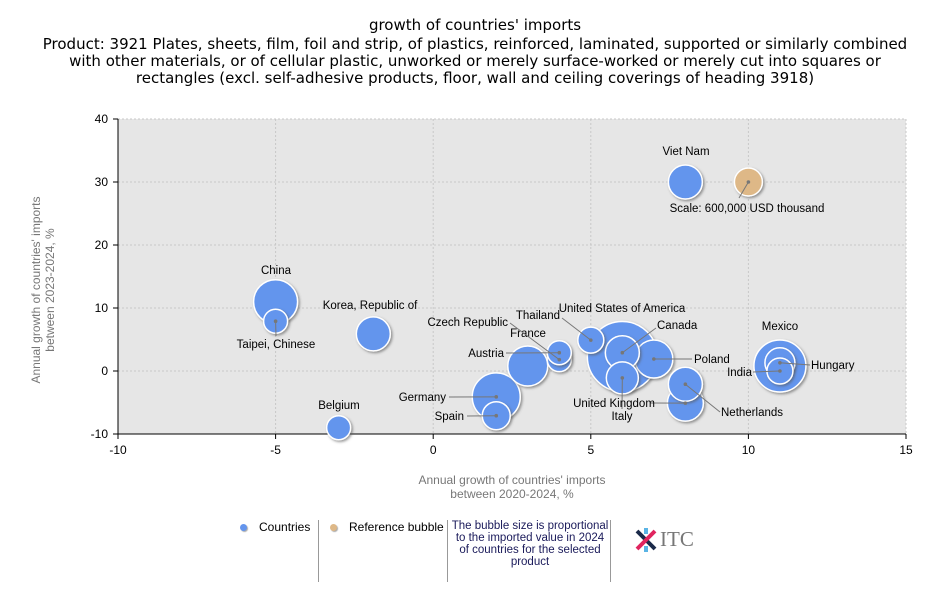  What do you see at coordinates (104, 371) in the screenshot?
I see `y-tick-label: 0` at bounding box center [104, 371].